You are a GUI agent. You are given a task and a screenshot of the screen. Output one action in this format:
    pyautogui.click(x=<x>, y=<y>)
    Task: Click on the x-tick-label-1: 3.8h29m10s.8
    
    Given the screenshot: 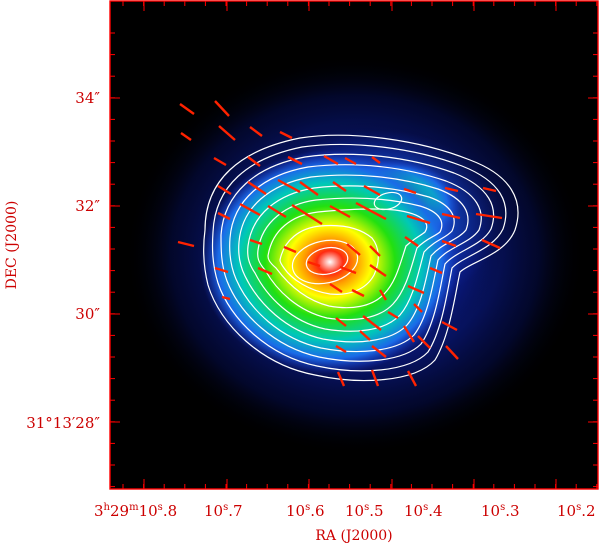 What is the action you would take?
    pyautogui.click(x=135, y=511)
    